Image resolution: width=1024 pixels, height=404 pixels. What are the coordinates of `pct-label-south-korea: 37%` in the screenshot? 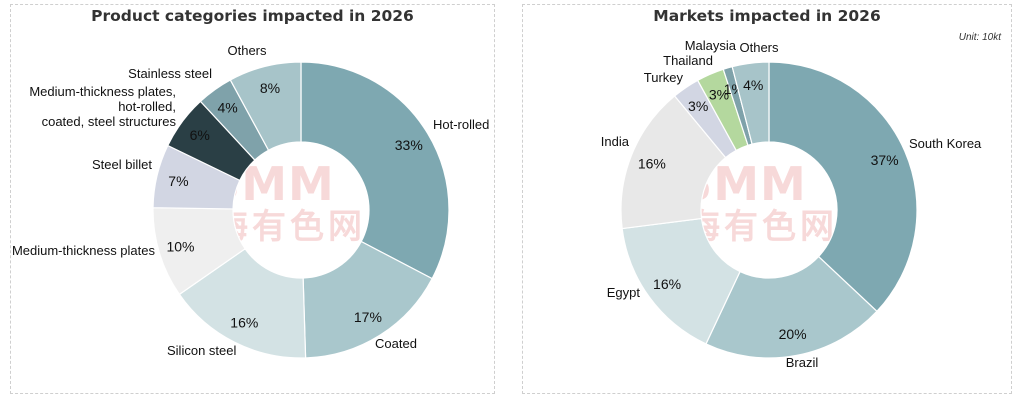 It's located at (885, 160).